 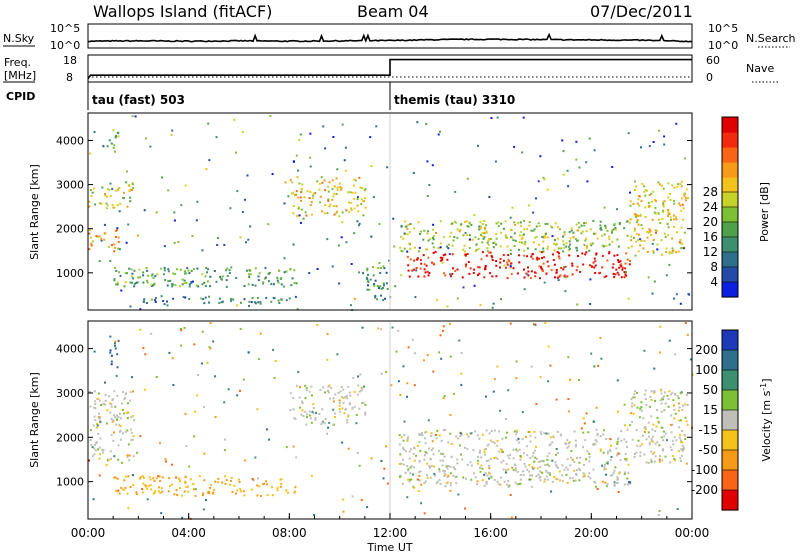 I want to click on colorbar-swatch, so click(x=730, y=230).